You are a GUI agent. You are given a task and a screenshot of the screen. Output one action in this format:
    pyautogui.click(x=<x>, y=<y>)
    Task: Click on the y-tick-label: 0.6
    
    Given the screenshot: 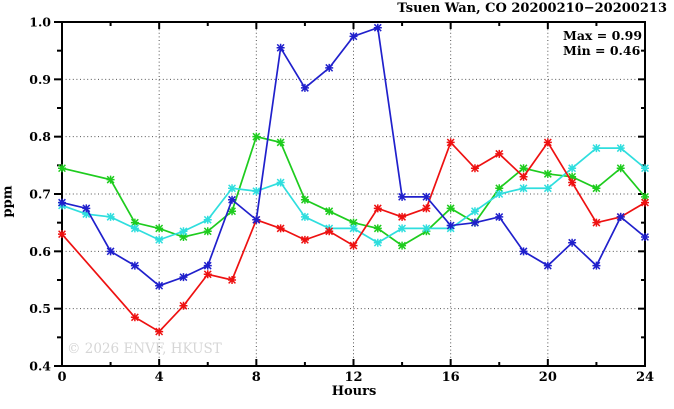 What is the action you would take?
    pyautogui.click(x=40, y=251)
    